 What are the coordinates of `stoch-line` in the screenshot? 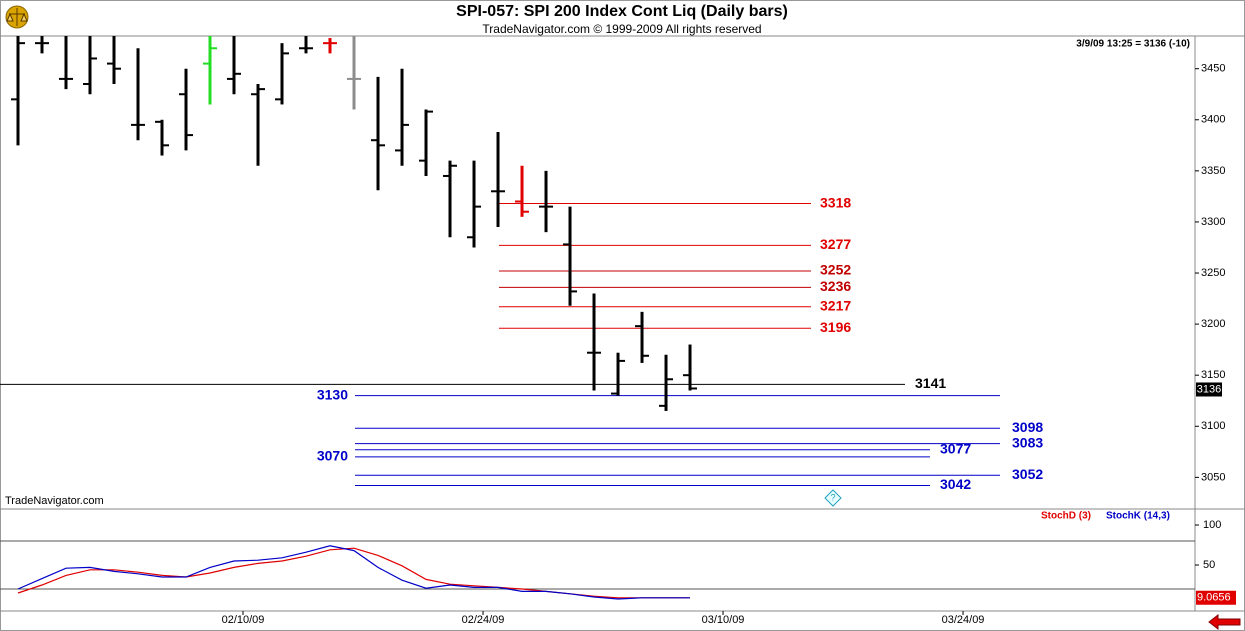 It's located at (354, 572).